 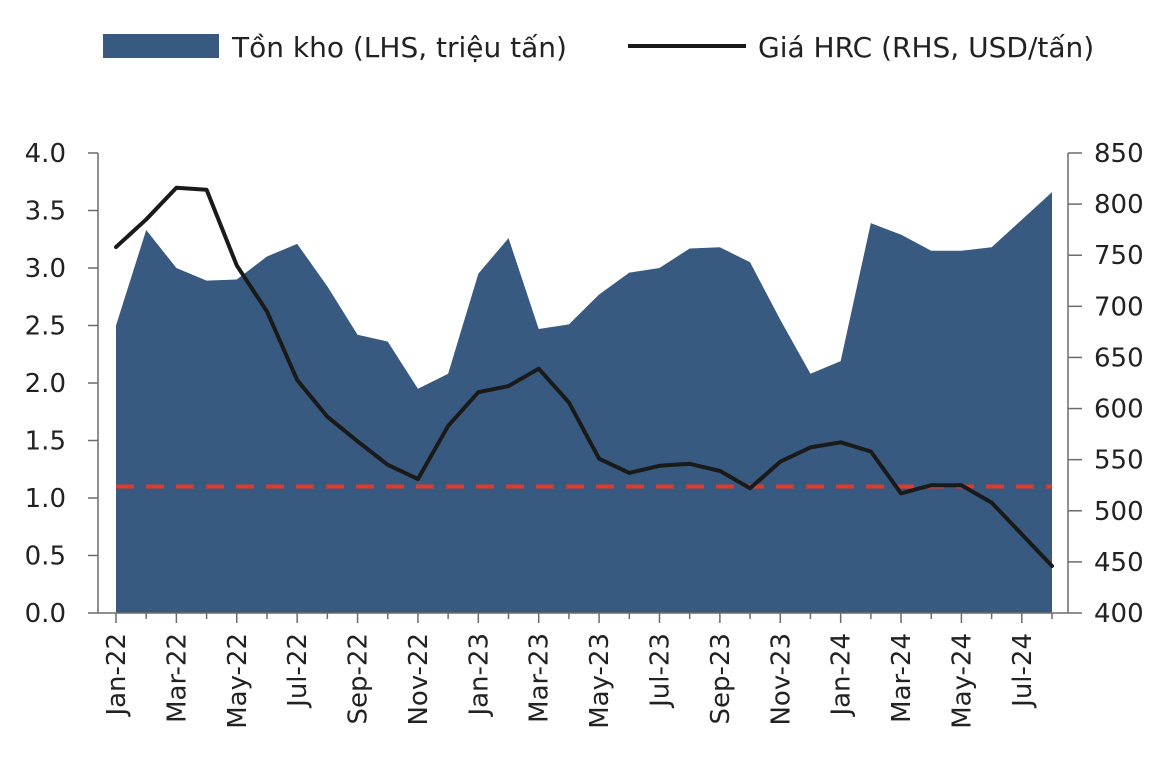 I want to click on x-axis-tick-label: Sep-22, so click(x=359, y=678).